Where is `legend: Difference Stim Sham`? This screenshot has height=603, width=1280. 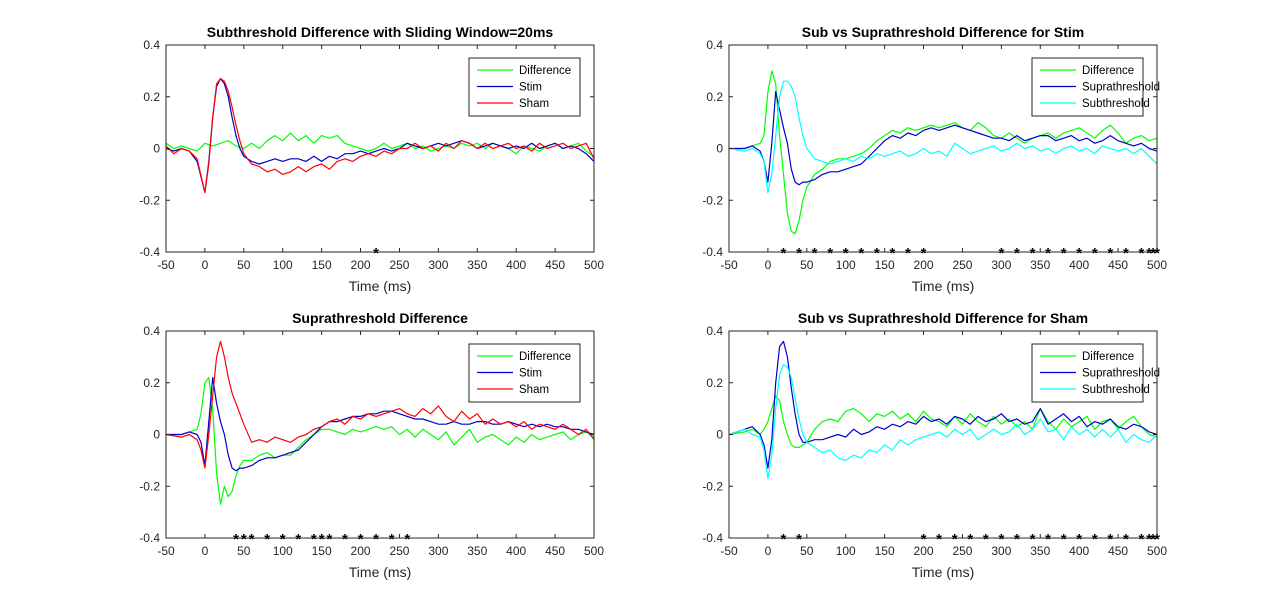
legend: Difference Stim Sham is located at coordinates (524, 87).